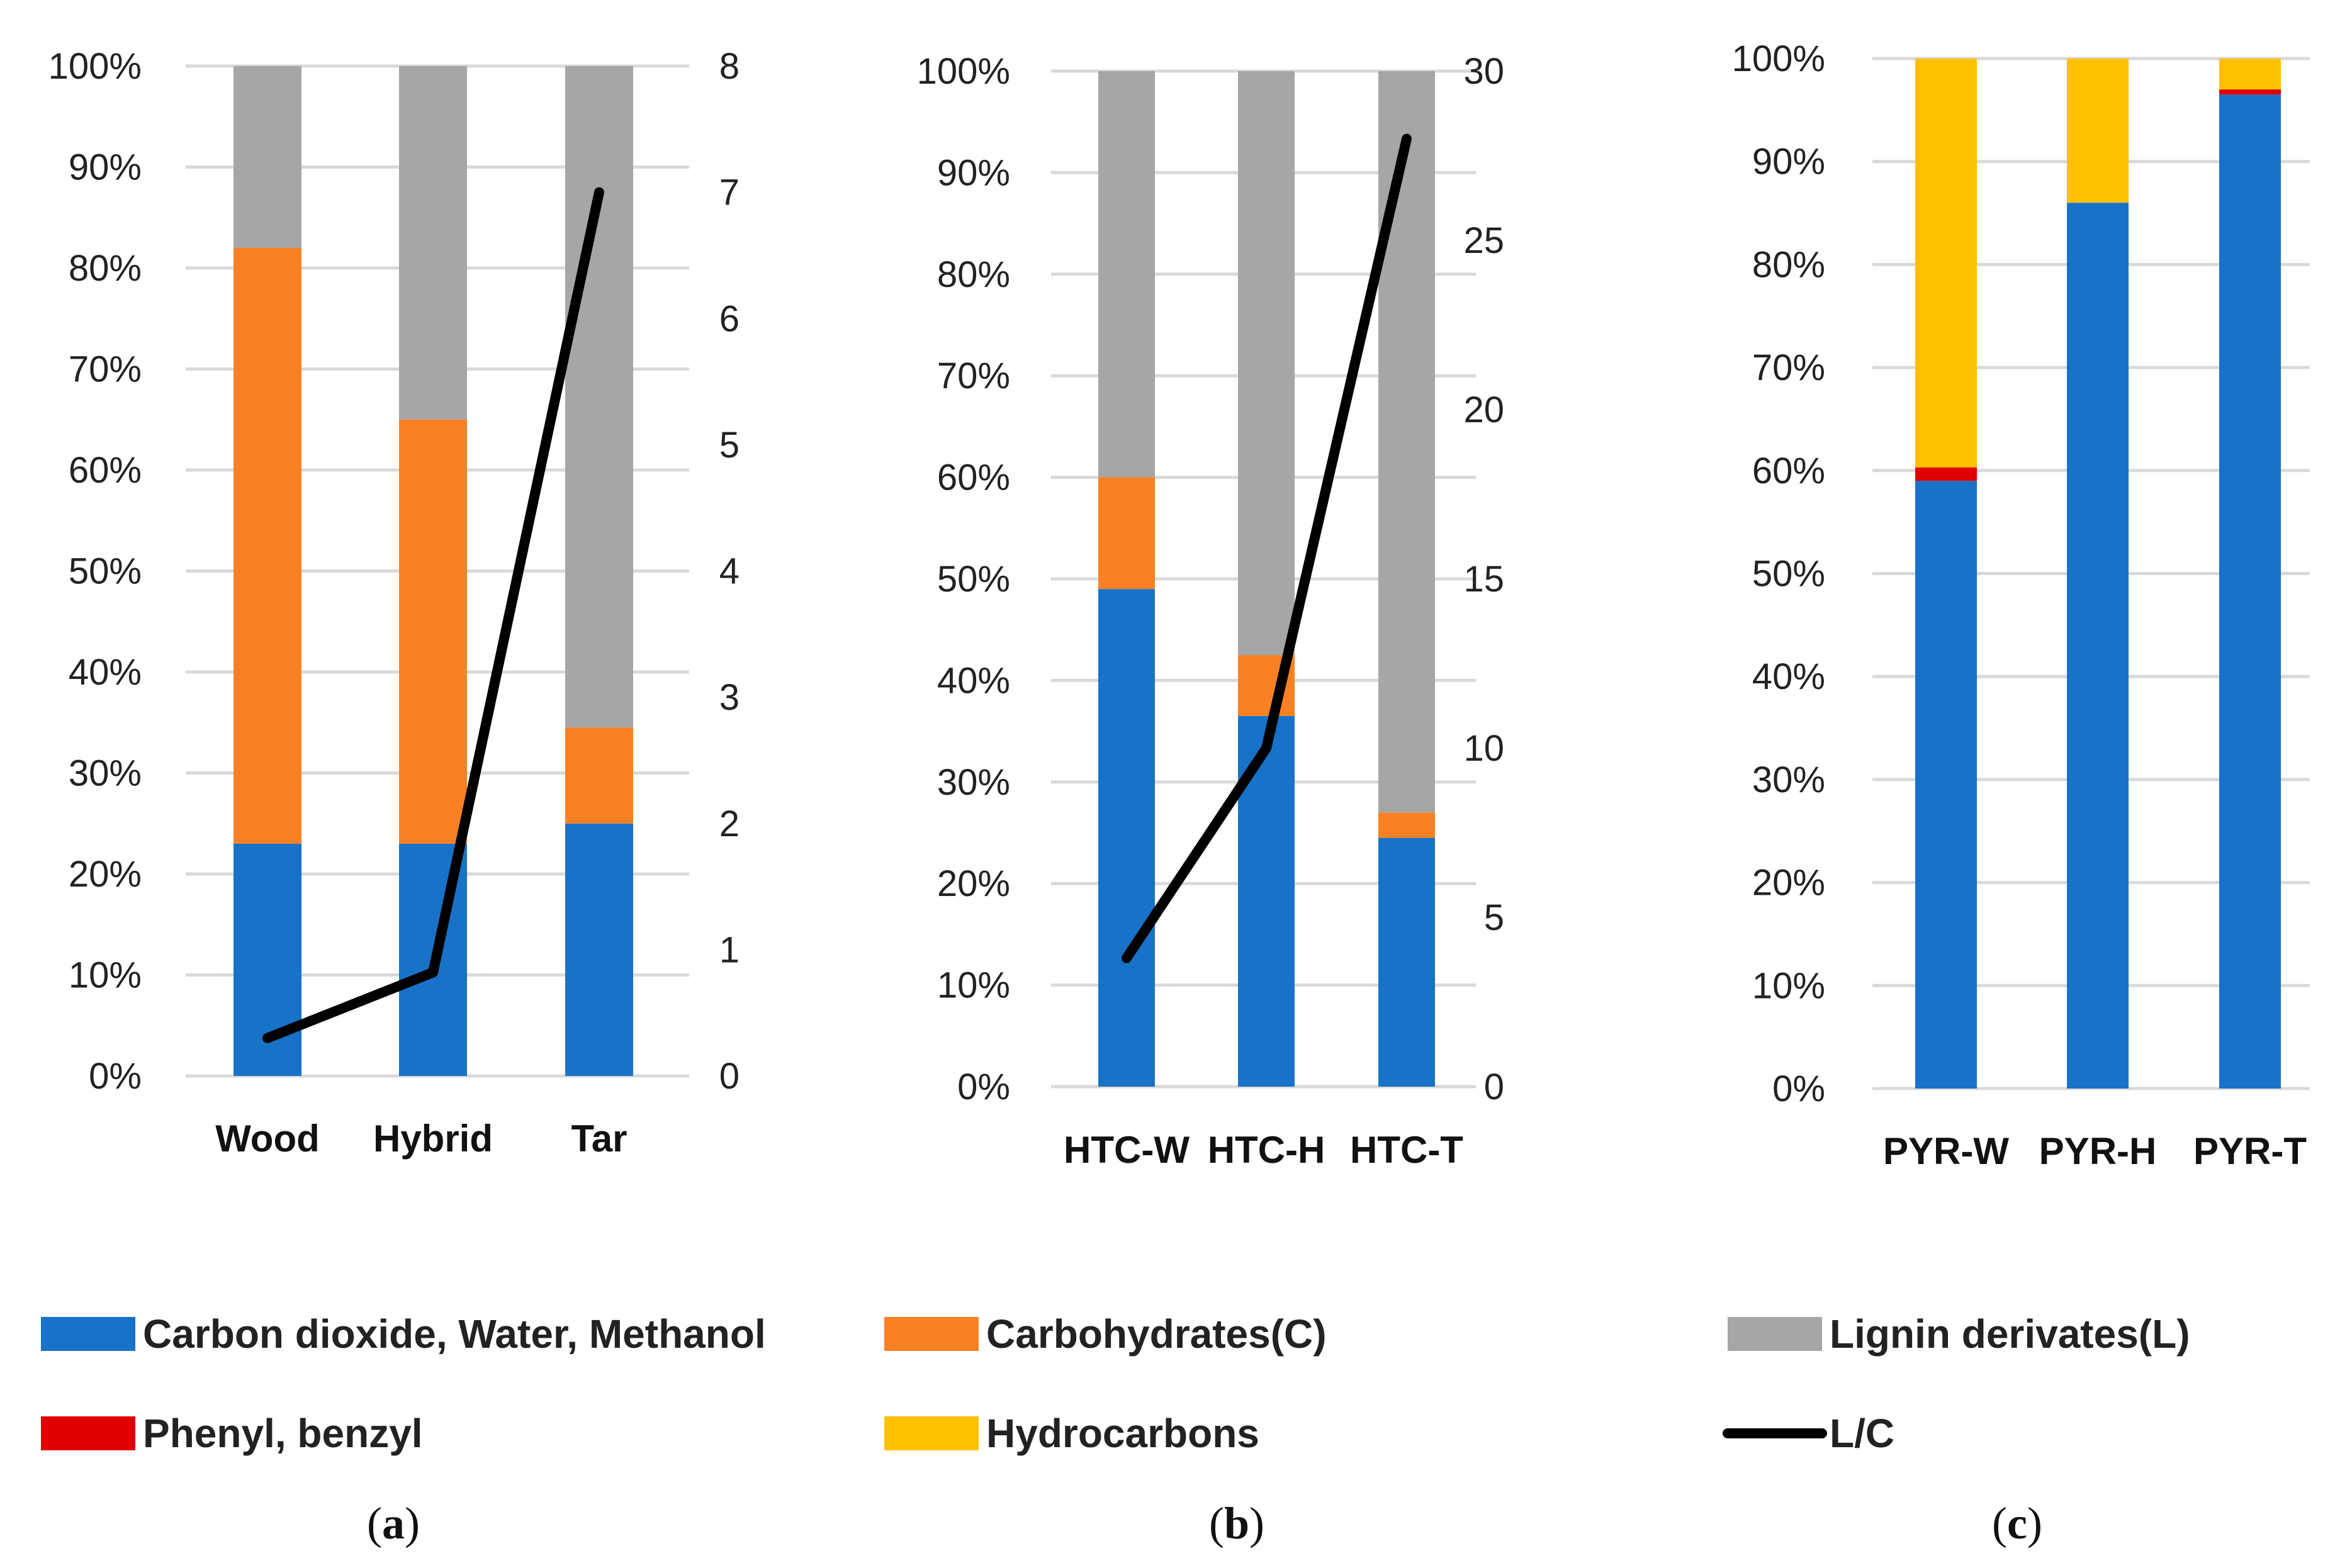 The height and width of the screenshot is (1568, 2335). I want to click on legend-label: Phenyl, benzyl, so click(283, 1433).